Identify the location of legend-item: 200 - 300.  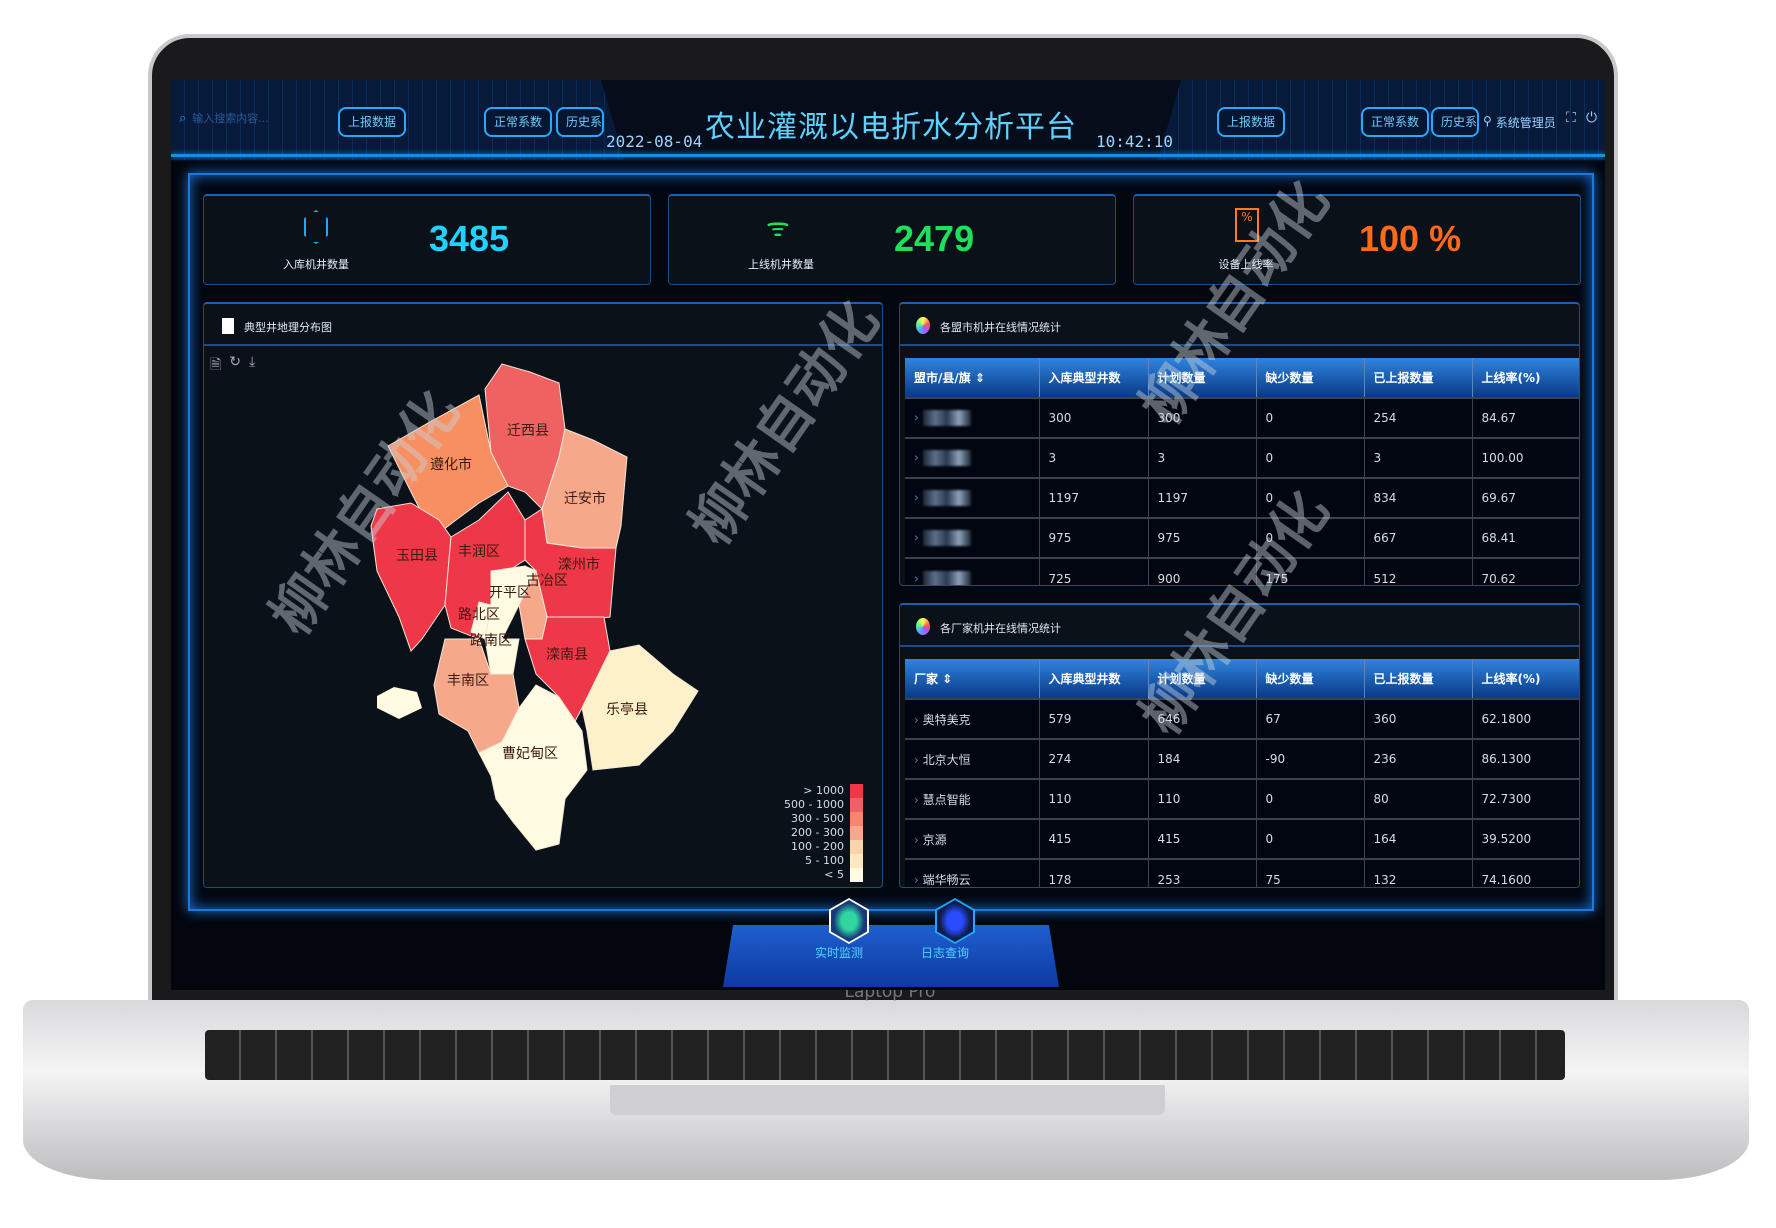
(823, 833).